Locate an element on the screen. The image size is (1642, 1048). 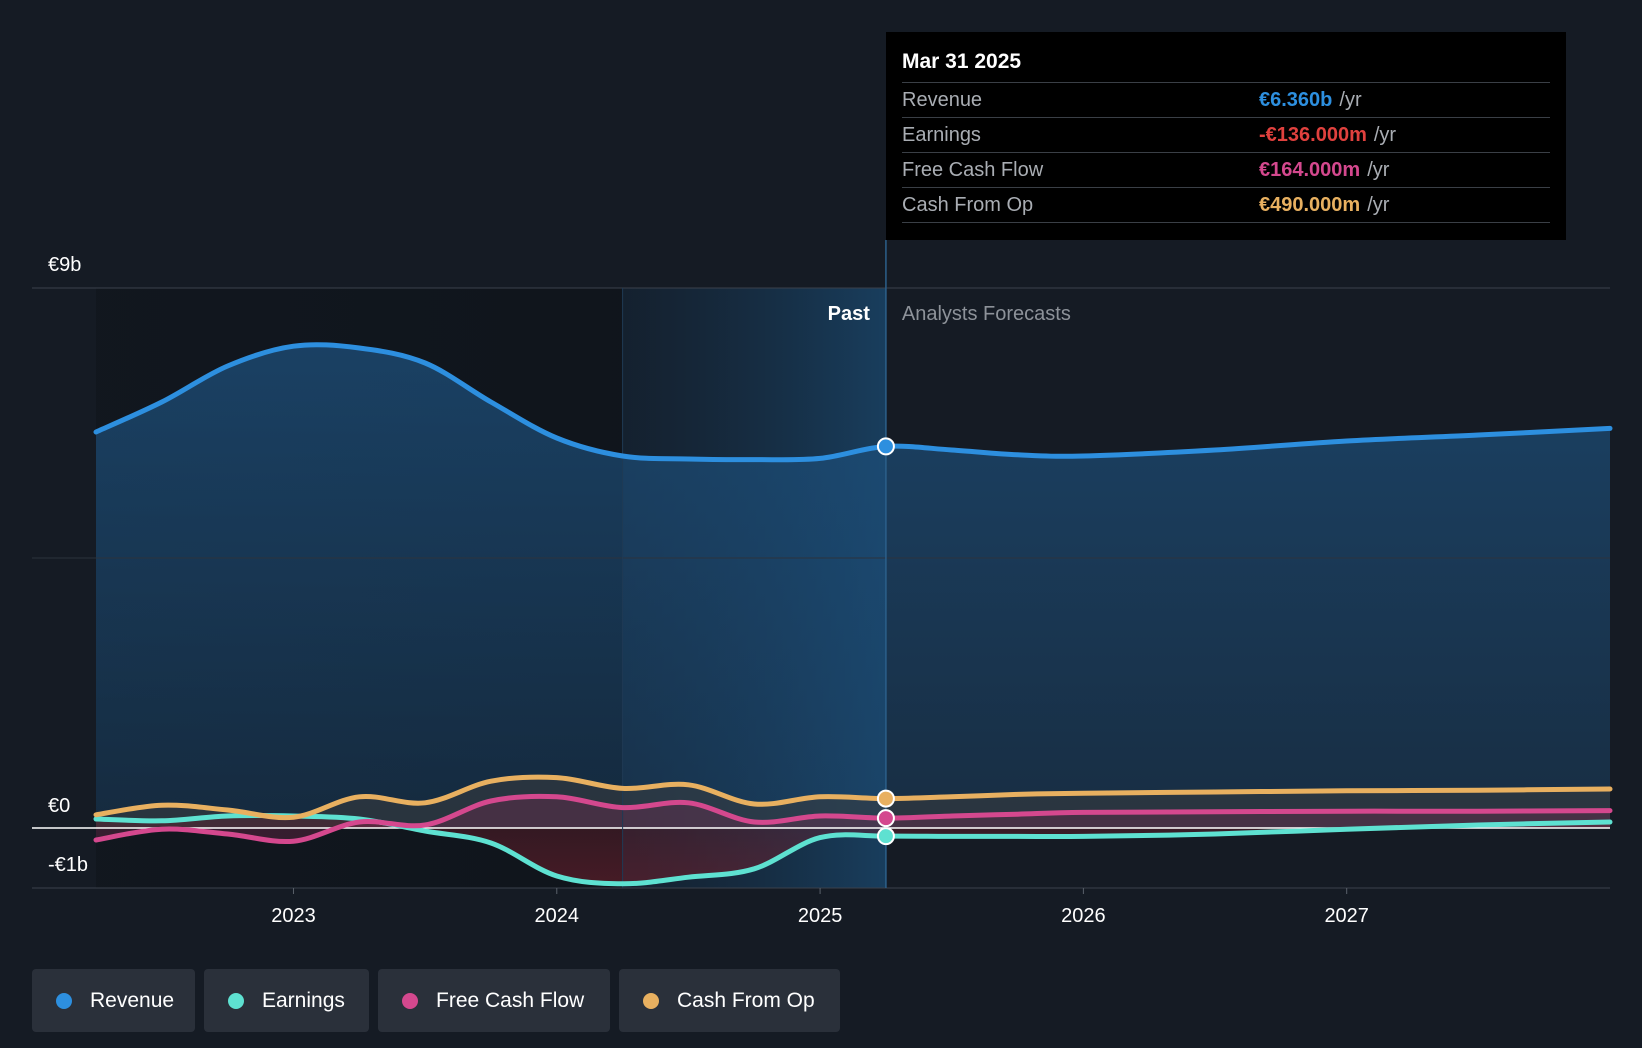
series-line-earnings is located at coordinates (853, 850).